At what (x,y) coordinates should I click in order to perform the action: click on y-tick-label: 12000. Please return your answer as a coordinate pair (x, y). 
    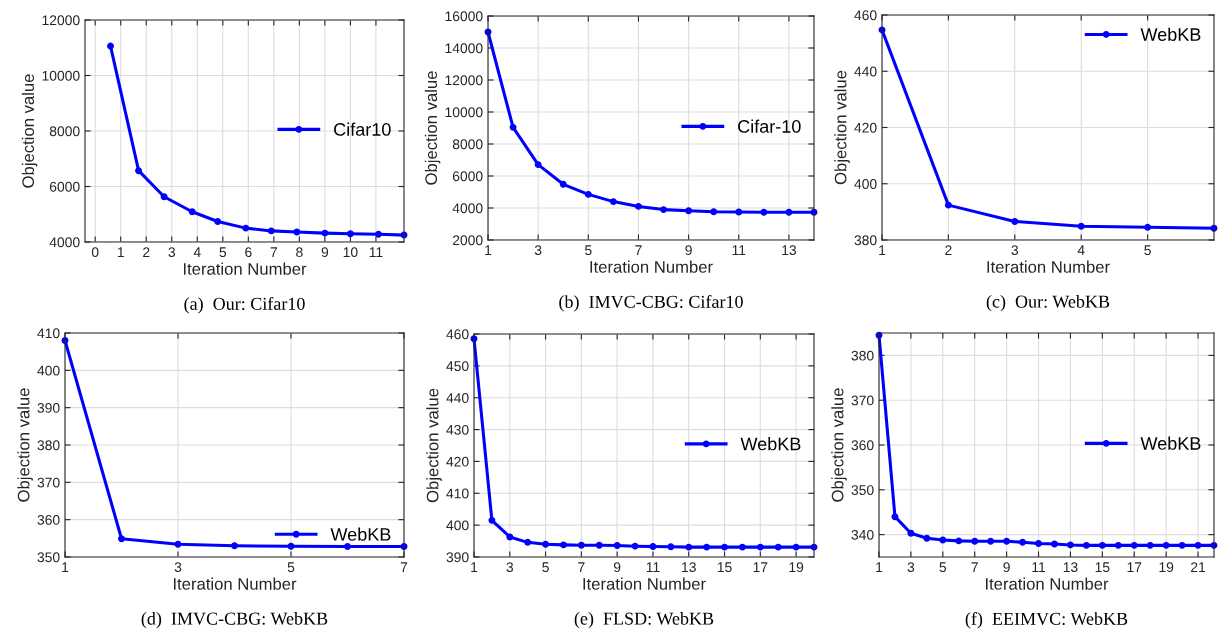
    Looking at the image, I should click on (61, 20).